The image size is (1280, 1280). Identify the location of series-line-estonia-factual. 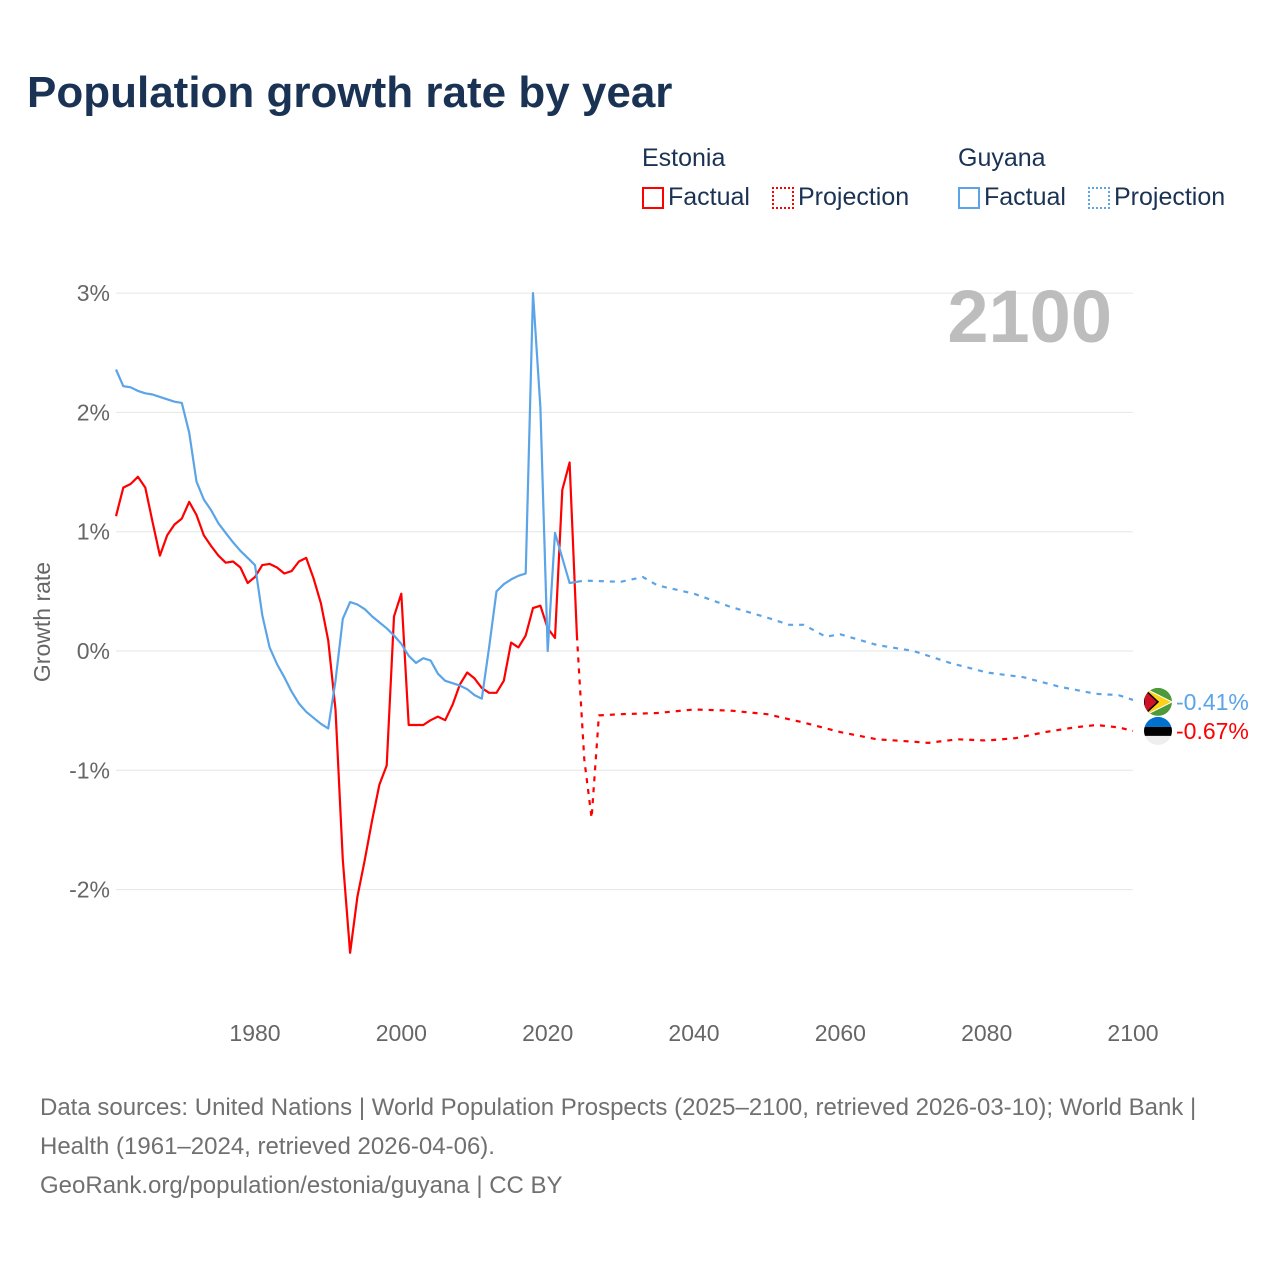
(346, 707).